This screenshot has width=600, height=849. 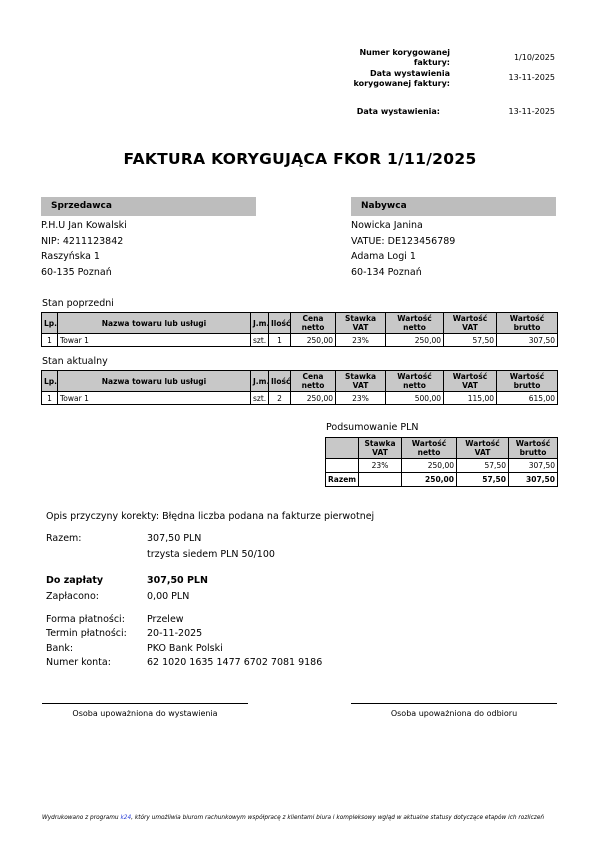 I want to click on payment-label: Termin płatności:, so click(x=86, y=633).